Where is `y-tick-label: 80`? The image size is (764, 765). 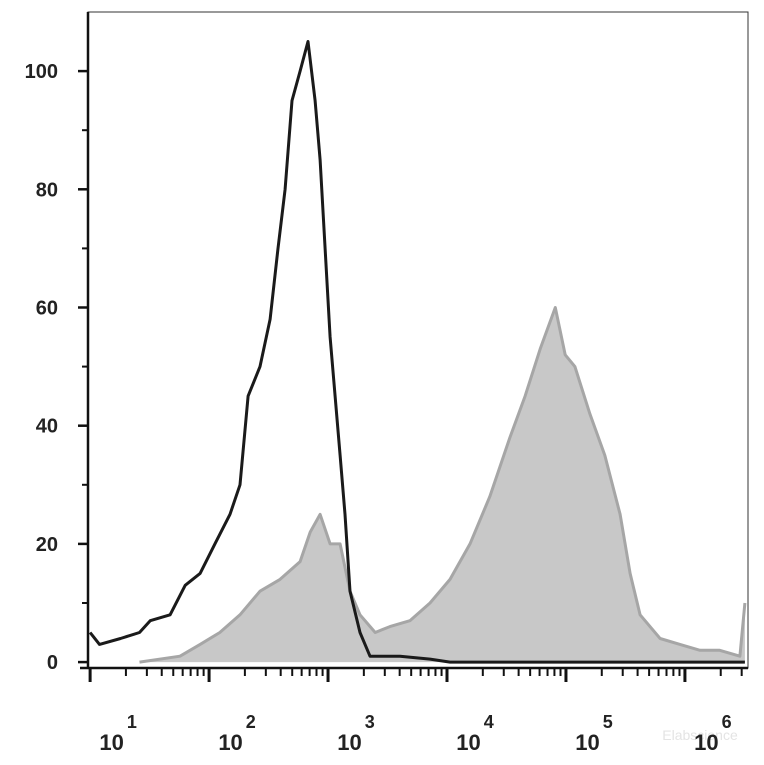 y-tick-label: 80 is located at coordinates (47, 190).